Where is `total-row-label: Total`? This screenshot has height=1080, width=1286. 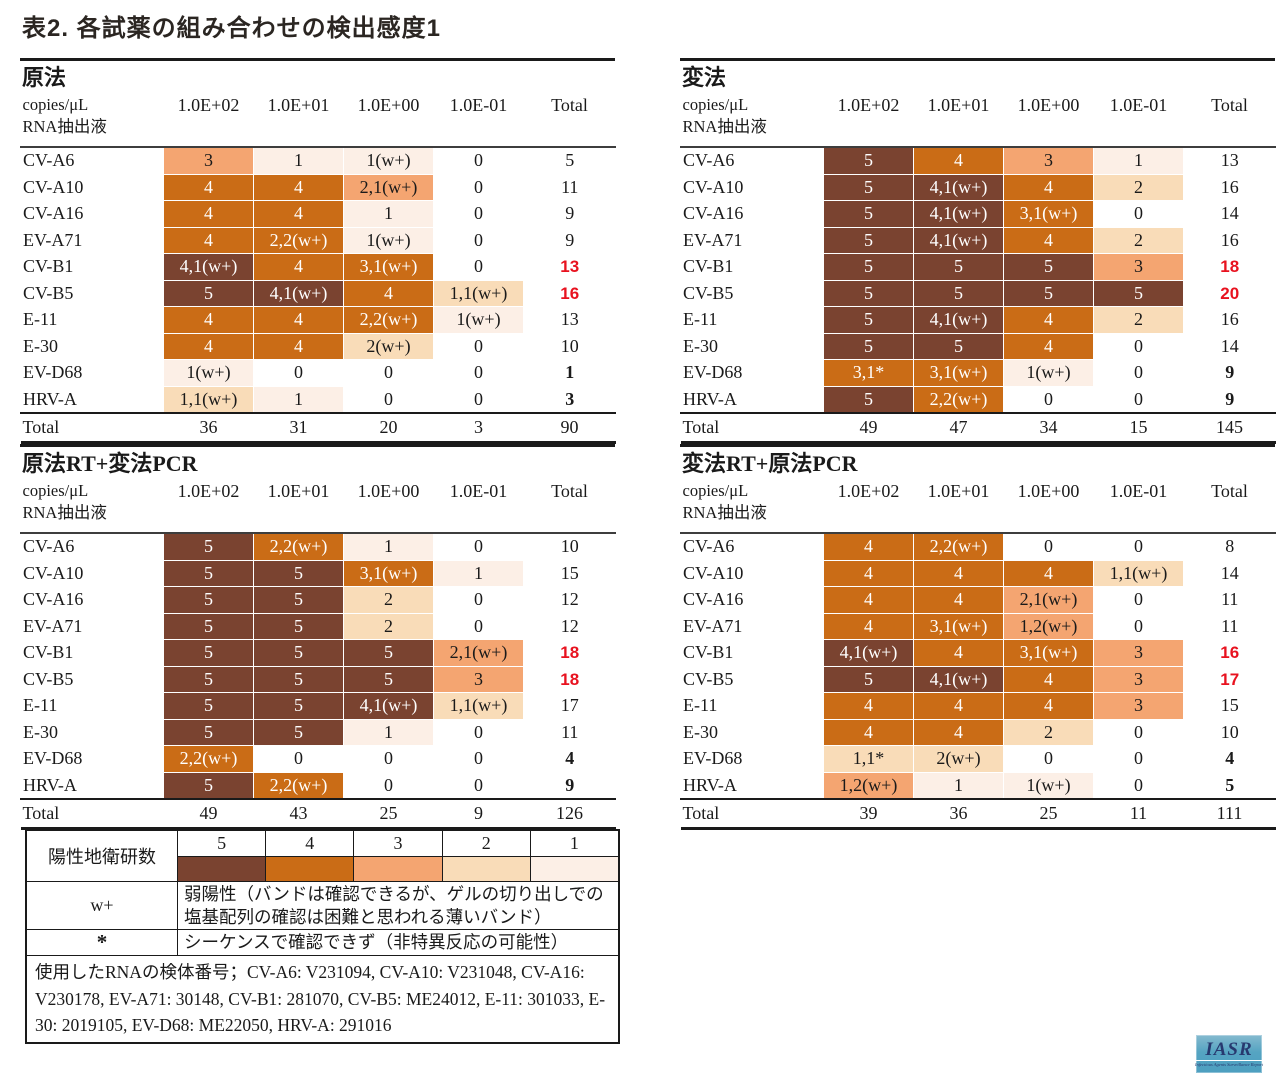
total-row-label: Total is located at coordinates (752, 428).